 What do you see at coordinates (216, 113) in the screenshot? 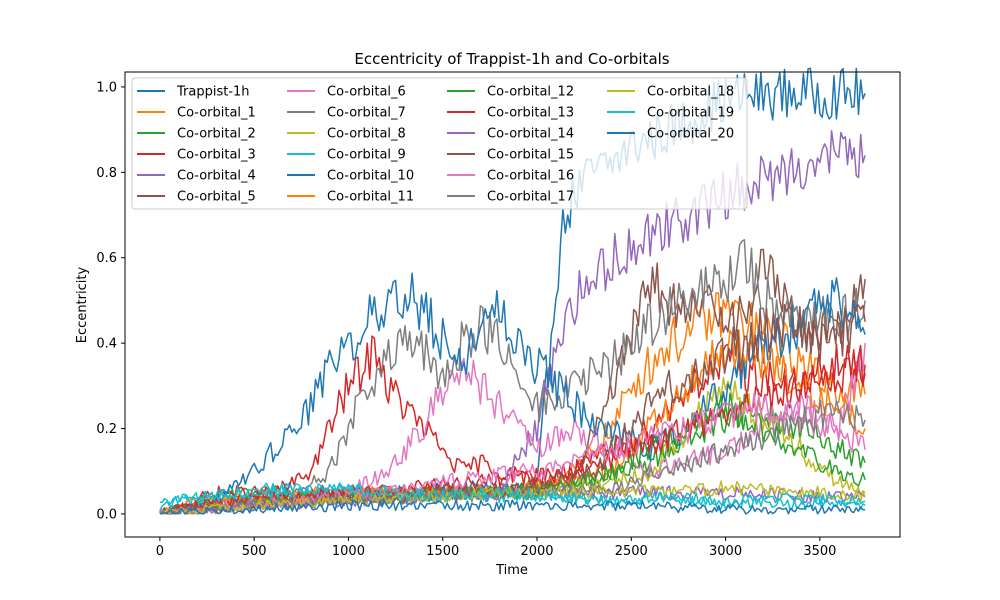
I see `legend-label: Co-orbital_1` at bounding box center [216, 113].